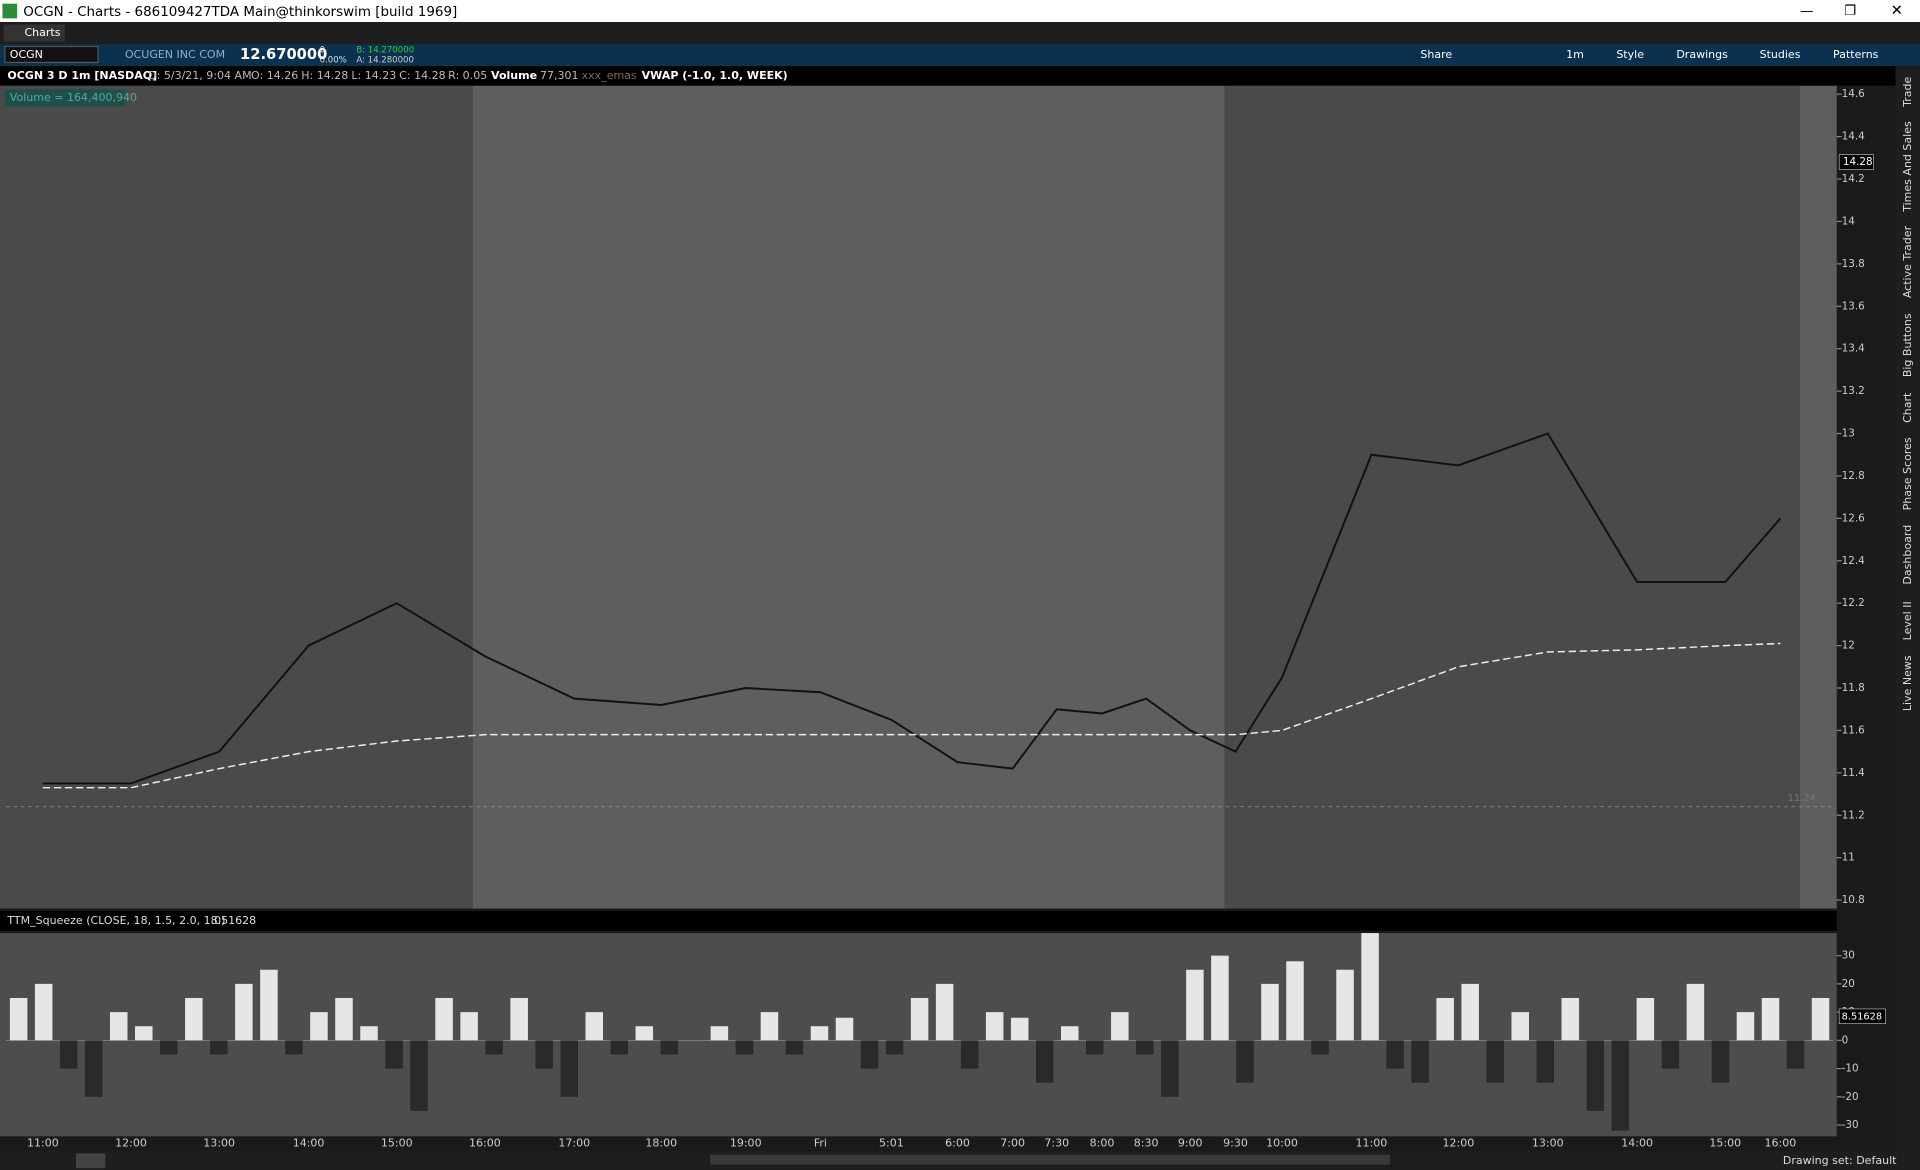  Describe the element at coordinates (1854, 561) in the screenshot. I see `y-tick-label: 12.4` at that location.